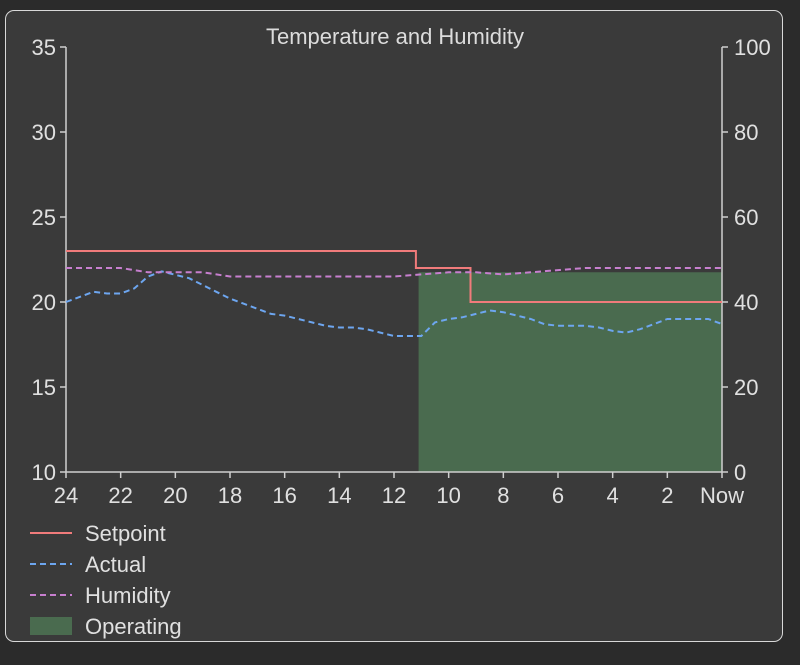 This screenshot has width=800, height=665. I want to click on x-tick-label: 14, so click(339, 495).